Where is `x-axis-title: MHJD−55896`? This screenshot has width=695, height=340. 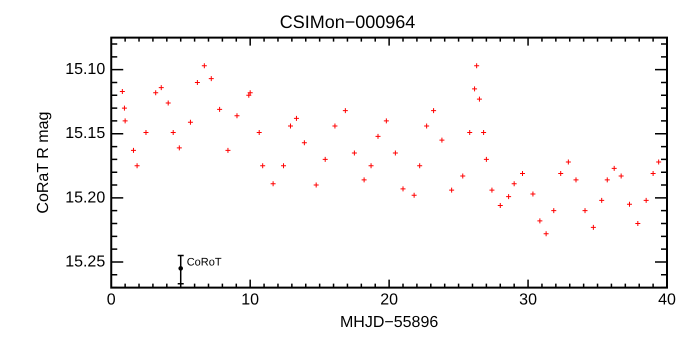
x-axis-title: MHJD−55896 is located at coordinates (389, 322).